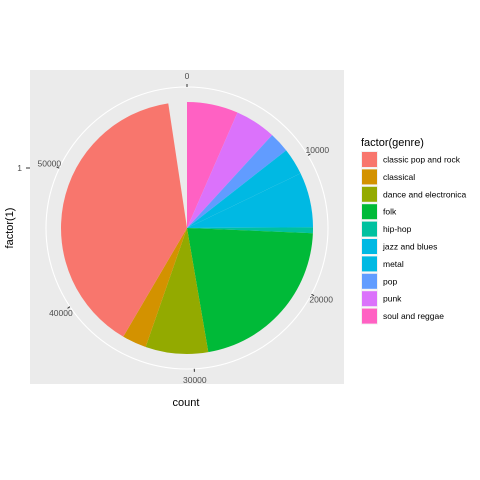  I want to click on legend-label: classical, so click(399, 177).